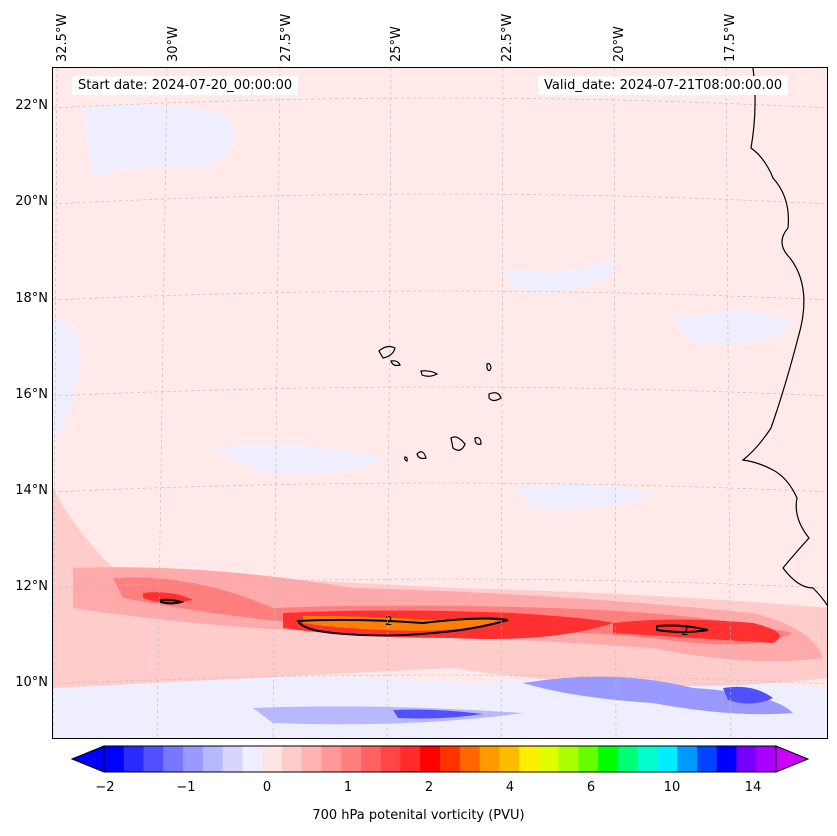  What do you see at coordinates (418, 815) in the screenshot?
I see `colorbar-label: 700 hPa potenital vorticity (PVU)` at bounding box center [418, 815].